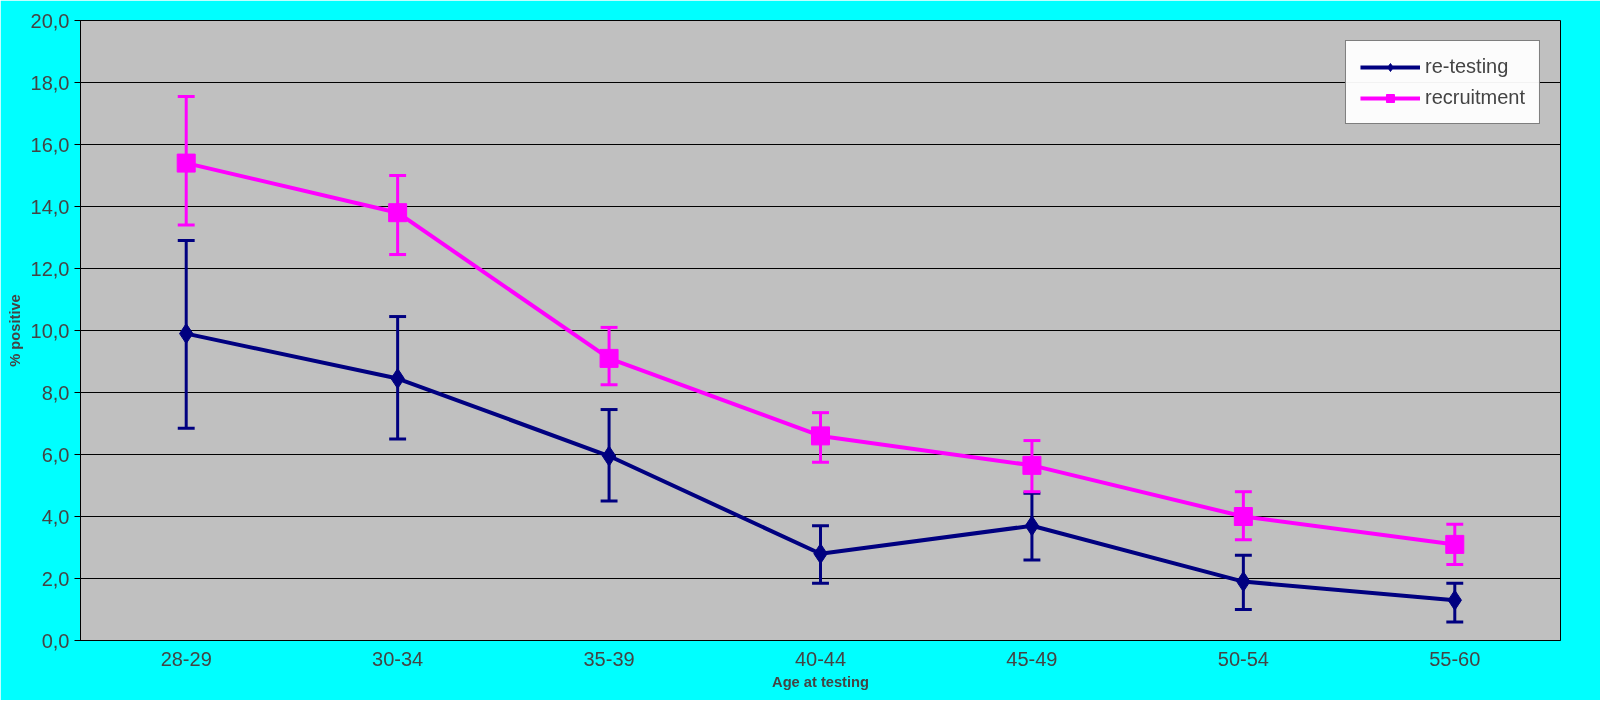 The width and height of the screenshot is (1610, 704). Describe the element at coordinates (1466, 66) in the screenshot. I see `legend-label: re-testing` at that location.